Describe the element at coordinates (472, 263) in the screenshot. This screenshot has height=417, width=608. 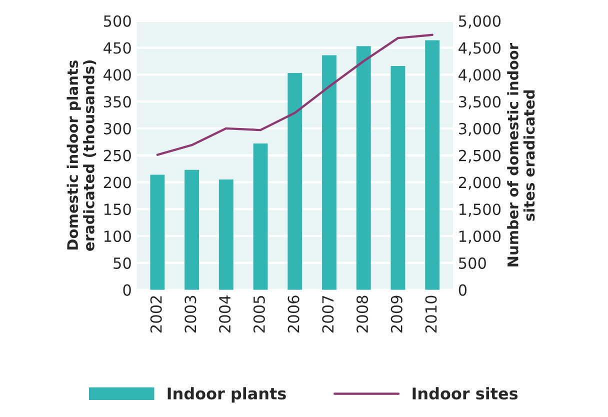
I see `y2-tick-label: 500` at that location.